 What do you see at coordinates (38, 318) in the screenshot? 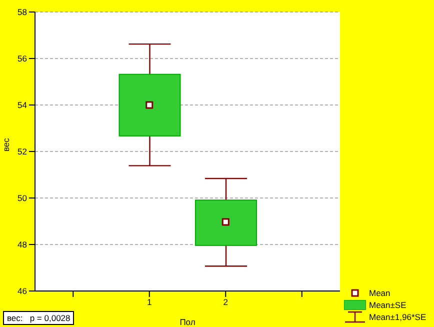
I see `text: вес: p = 0,0028` at bounding box center [38, 318].